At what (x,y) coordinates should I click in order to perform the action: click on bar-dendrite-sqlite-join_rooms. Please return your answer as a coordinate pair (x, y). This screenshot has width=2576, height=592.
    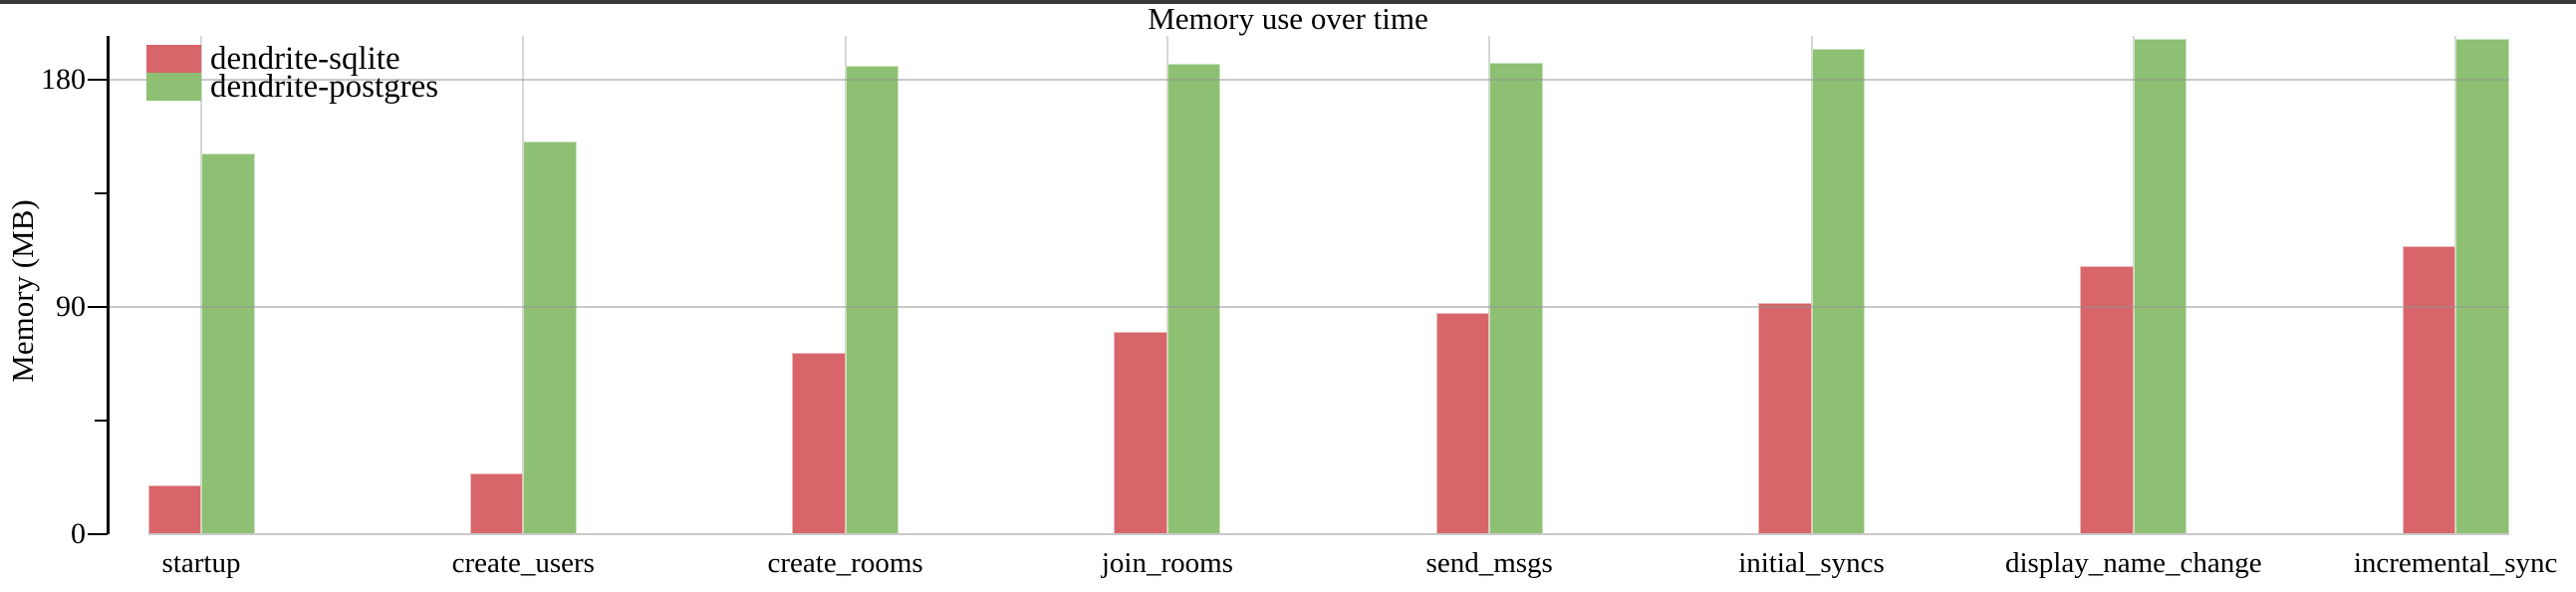
    Looking at the image, I should click on (1140, 432).